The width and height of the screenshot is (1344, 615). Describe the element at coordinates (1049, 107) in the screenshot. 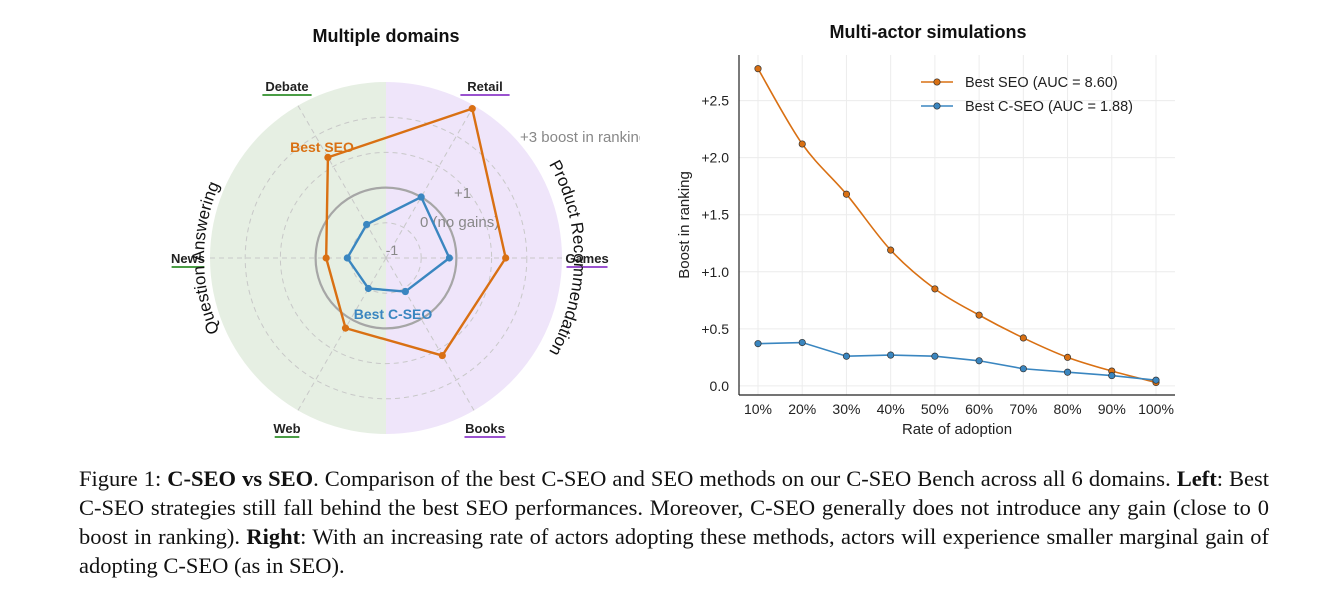

I see `legend-label-best-cseo: Best C-SEO (AUC = 1.88)` at that location.